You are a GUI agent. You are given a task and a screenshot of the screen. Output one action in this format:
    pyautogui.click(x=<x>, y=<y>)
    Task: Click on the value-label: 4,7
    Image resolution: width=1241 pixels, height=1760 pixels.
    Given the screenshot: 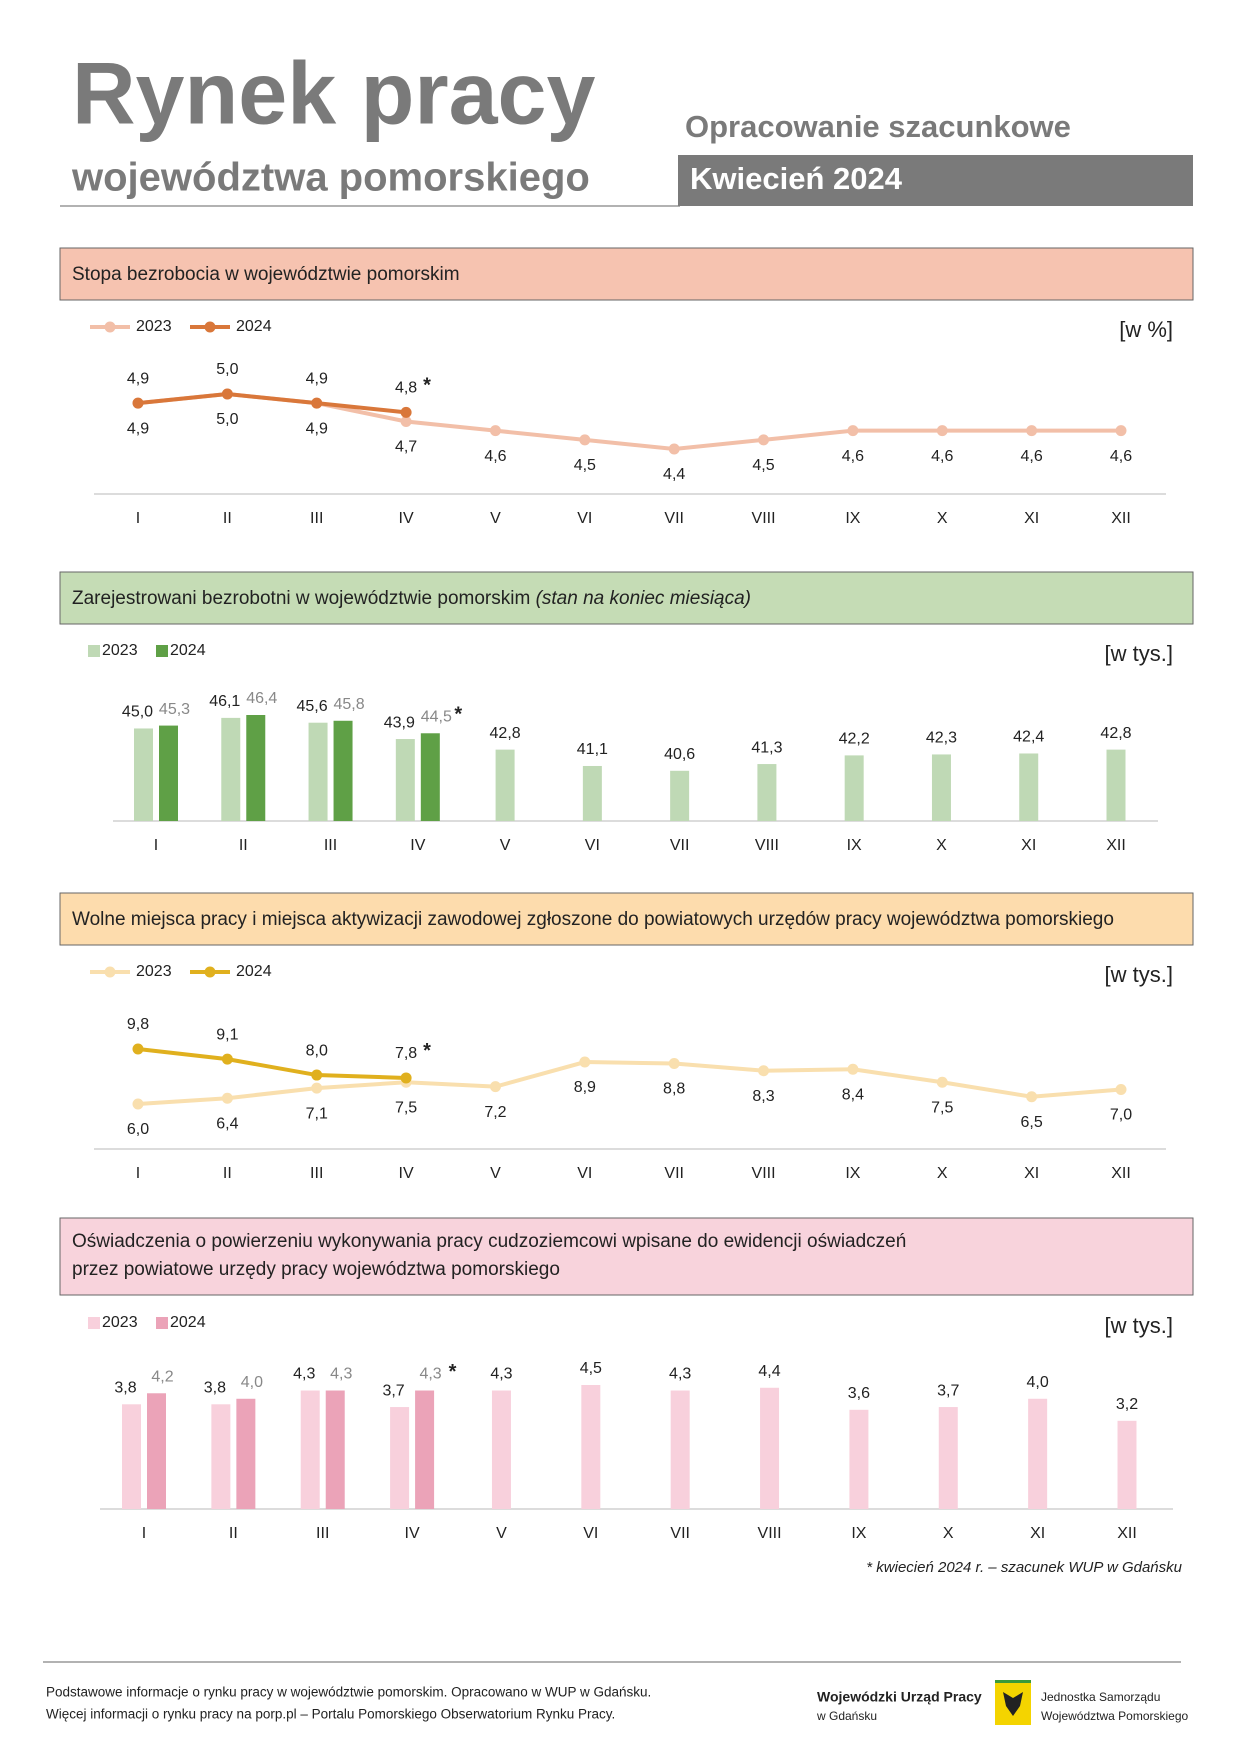 What is the action you would take?
    pyautogui.click(x=406, y=447)
    